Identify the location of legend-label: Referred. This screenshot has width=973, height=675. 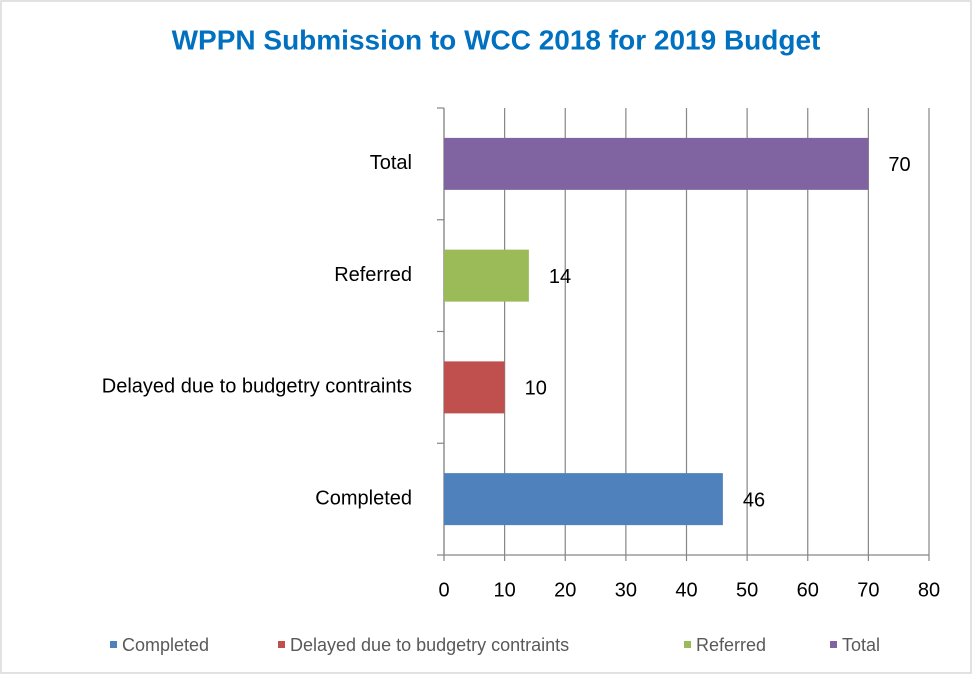
(731, 645).